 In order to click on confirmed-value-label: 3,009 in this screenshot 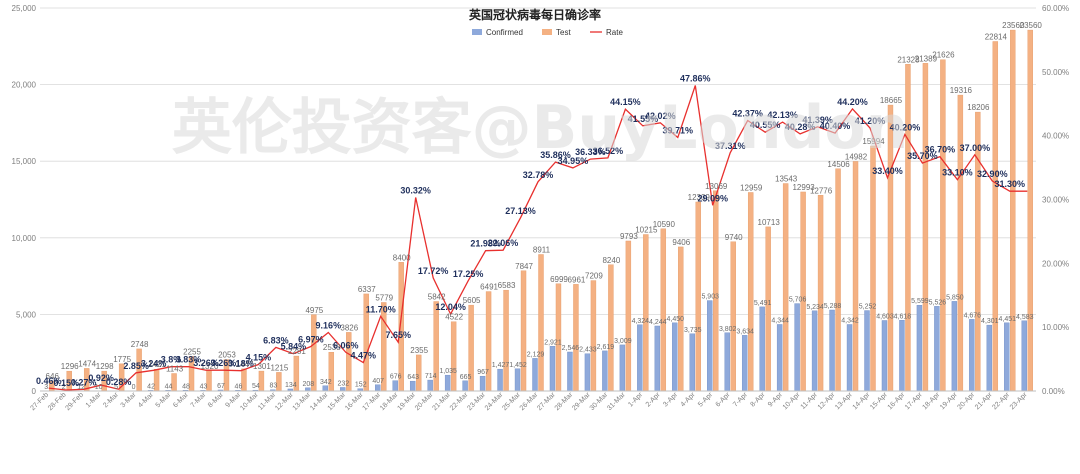, I will do `click(623, 341)`.